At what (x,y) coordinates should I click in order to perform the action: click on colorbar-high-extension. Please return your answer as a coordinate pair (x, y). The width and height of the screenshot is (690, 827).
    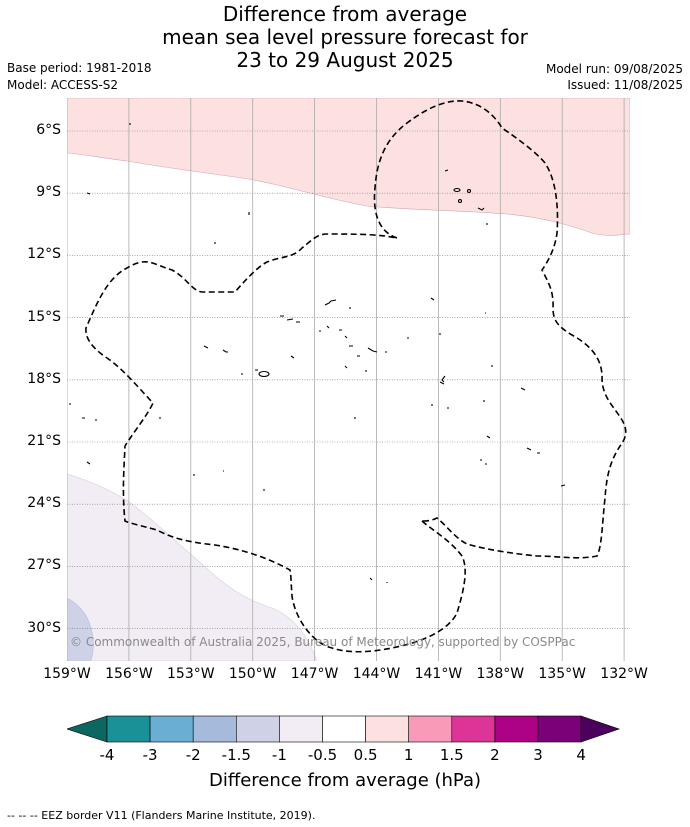
    Looking at the image, I should click on (600, 729).